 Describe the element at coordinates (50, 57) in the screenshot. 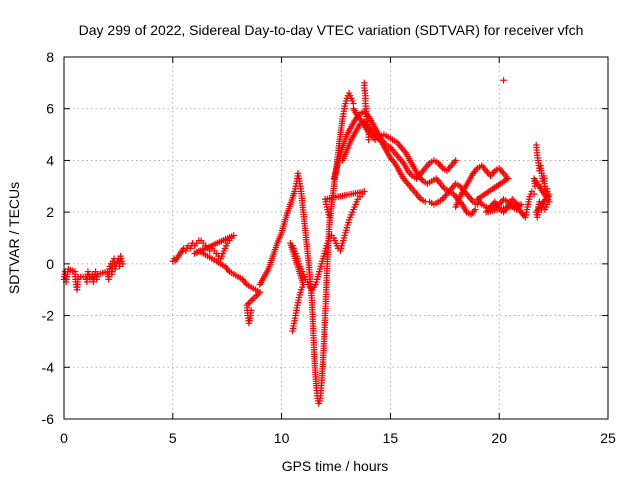

I see `y-tick-label: 8` at that location.